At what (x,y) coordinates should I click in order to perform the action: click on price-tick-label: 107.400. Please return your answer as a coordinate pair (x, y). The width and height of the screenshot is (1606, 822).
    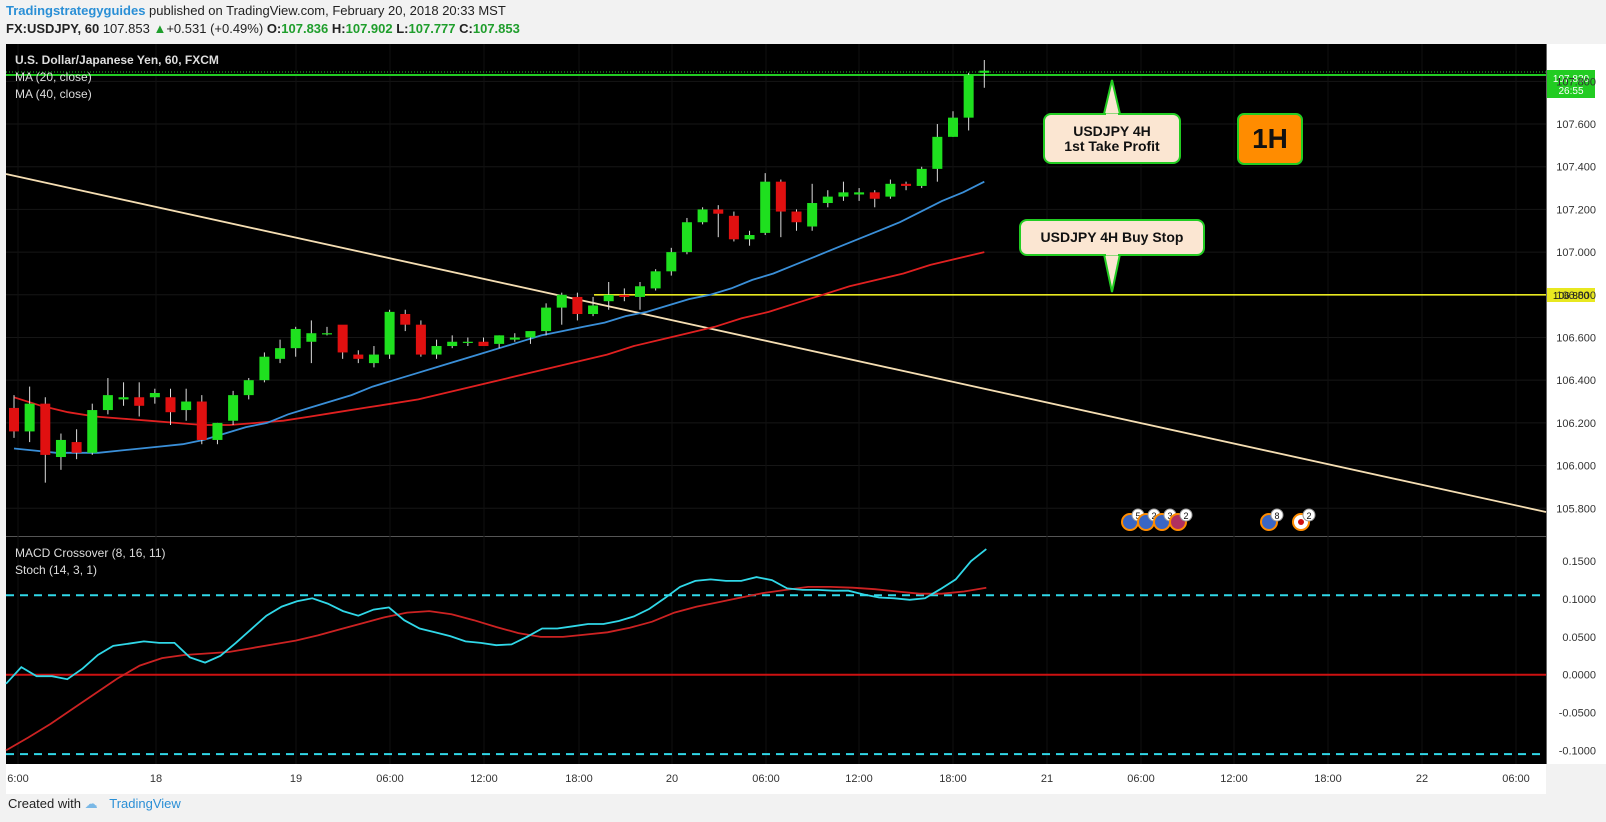
    Looking at the image, I should click on (1576, 168).